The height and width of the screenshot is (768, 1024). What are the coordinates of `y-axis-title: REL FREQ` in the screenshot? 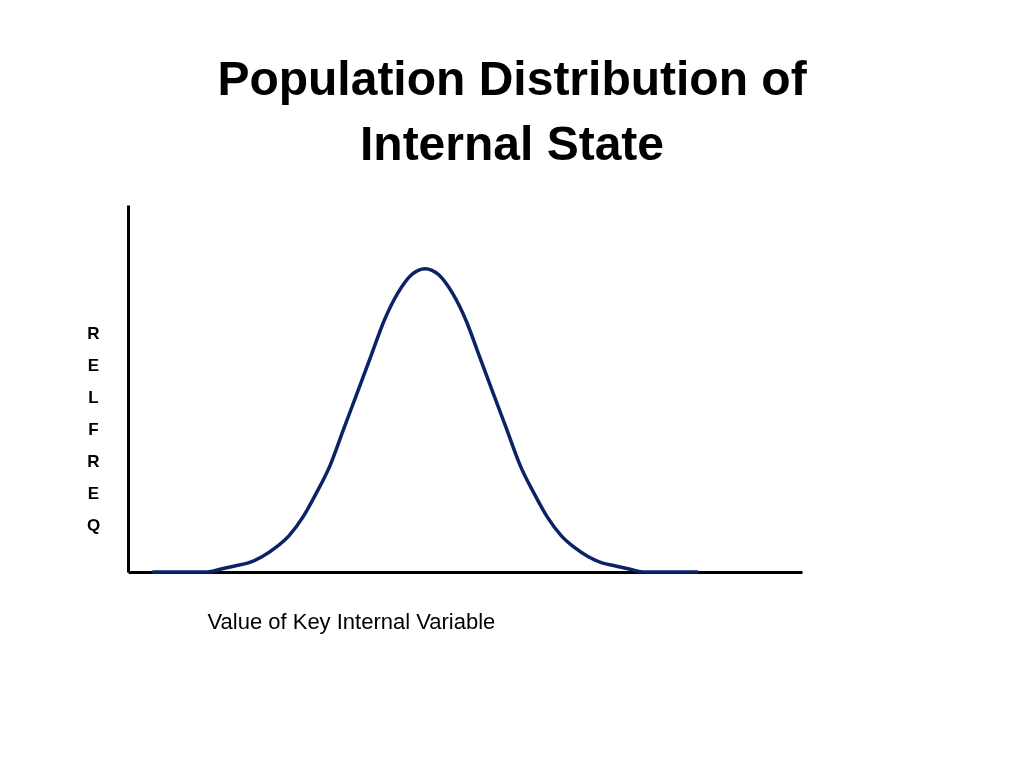 It's located at (93, 429).